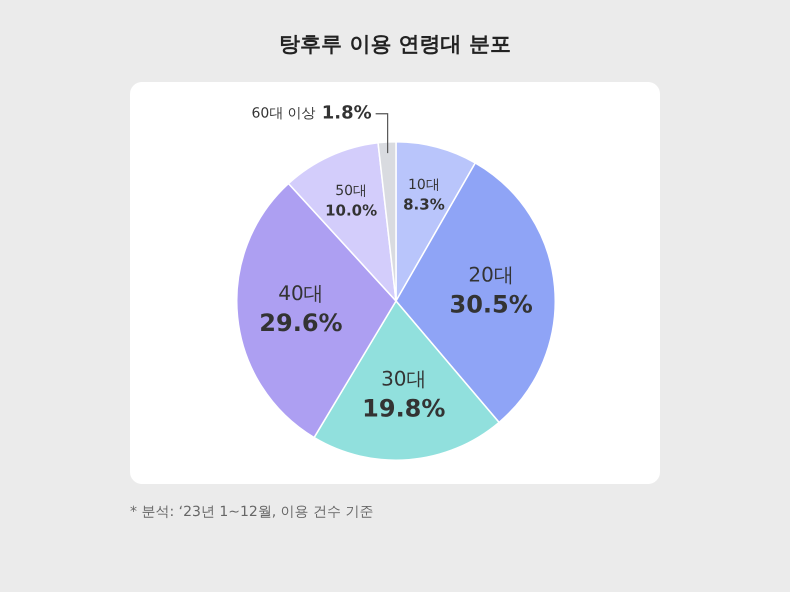 The width and height of the screenshot is (790, 592). What do you see at coordinates (404, 378) in the screenshot?
I see `slice-label: 30대` at bounding box center [404, 378].